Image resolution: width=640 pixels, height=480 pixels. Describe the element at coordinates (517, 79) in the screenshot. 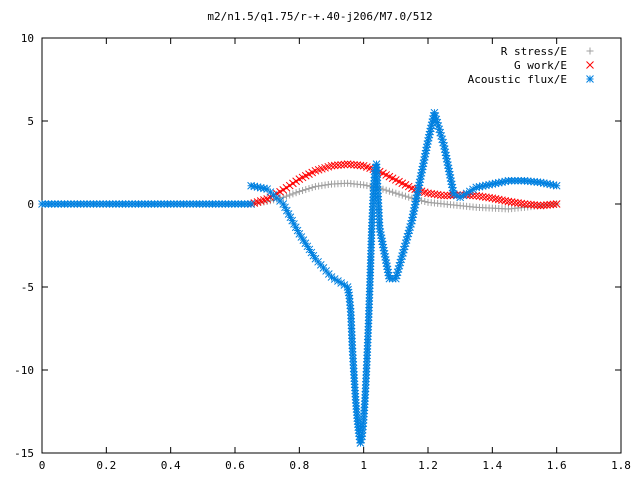

I see `legend-label: Acoustic flux/E` at that location.